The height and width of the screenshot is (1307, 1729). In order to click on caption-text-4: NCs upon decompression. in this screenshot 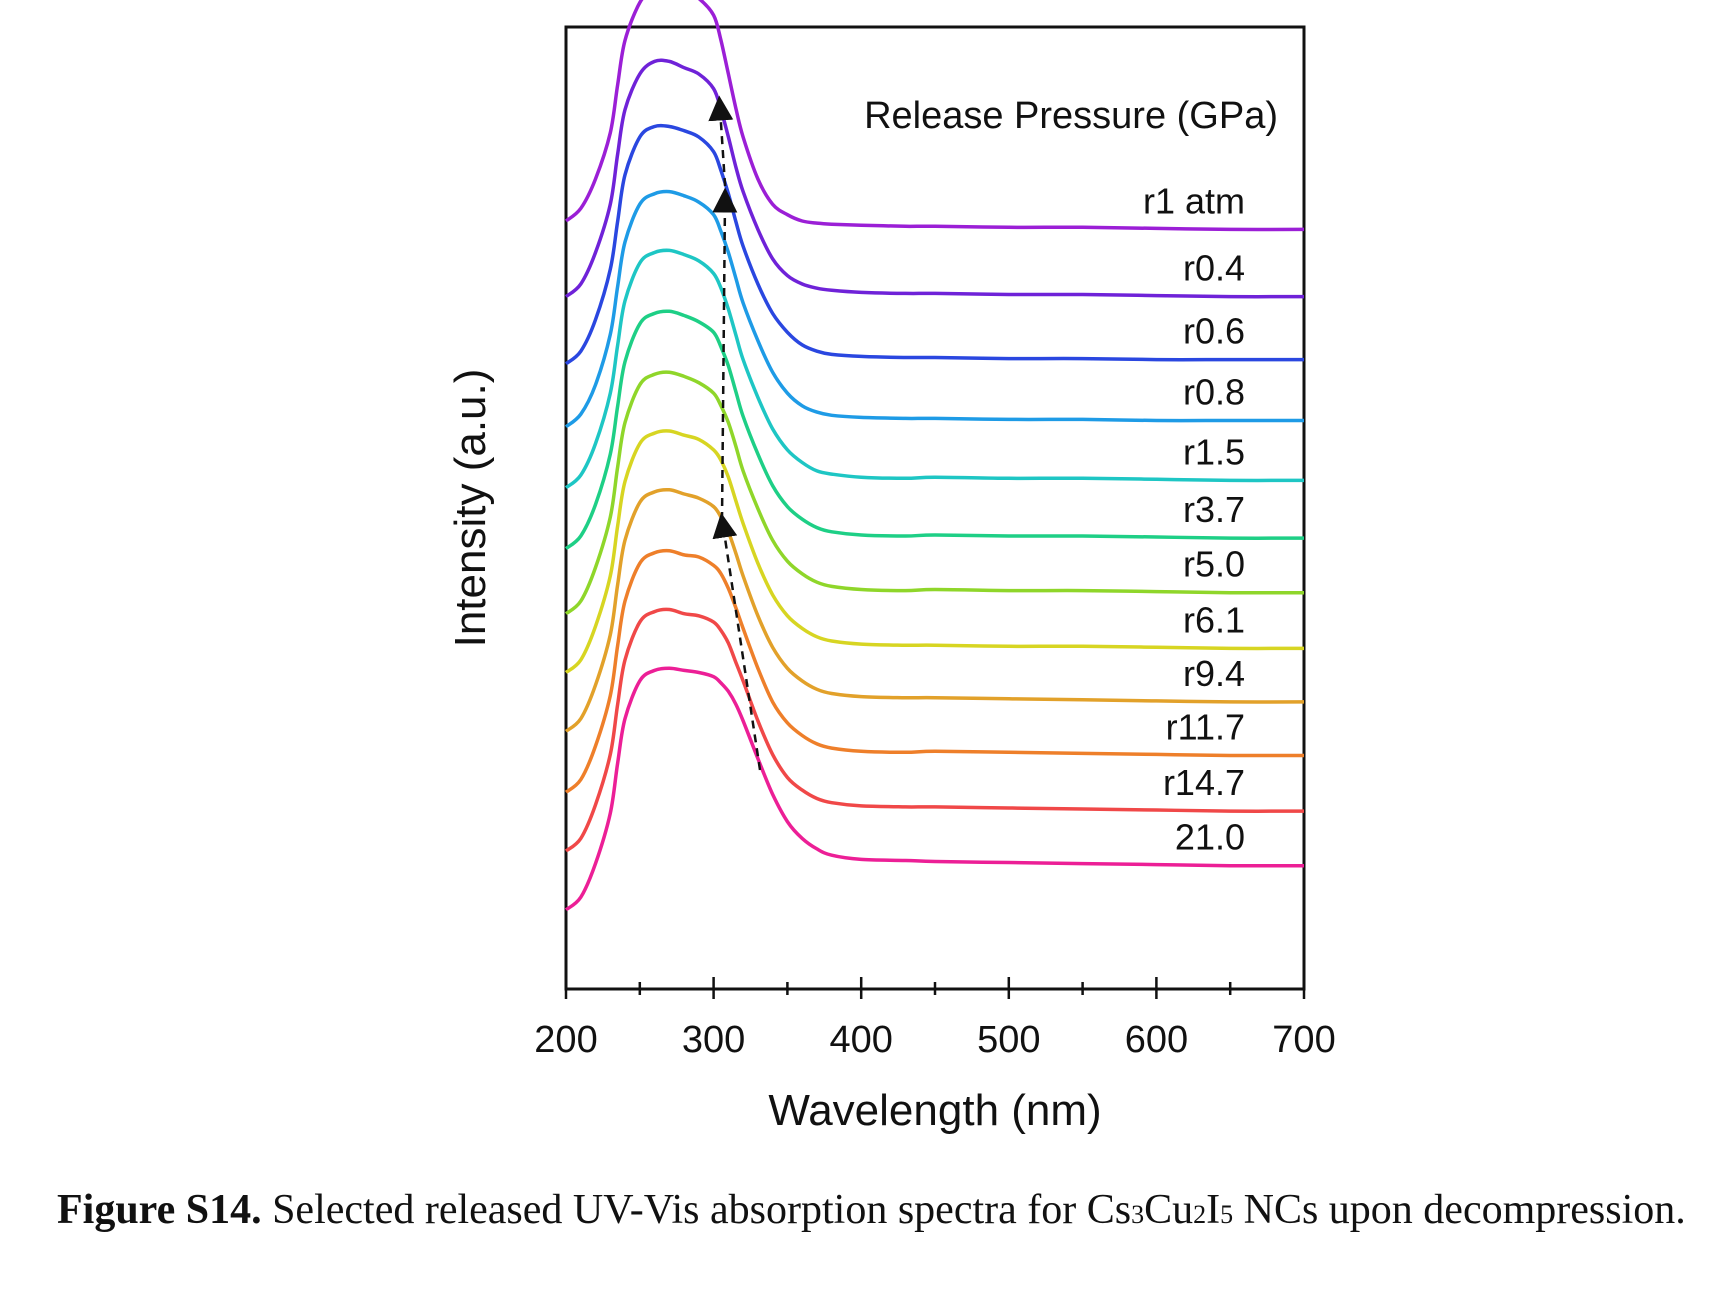, I will do `click(1459, 1210)`.